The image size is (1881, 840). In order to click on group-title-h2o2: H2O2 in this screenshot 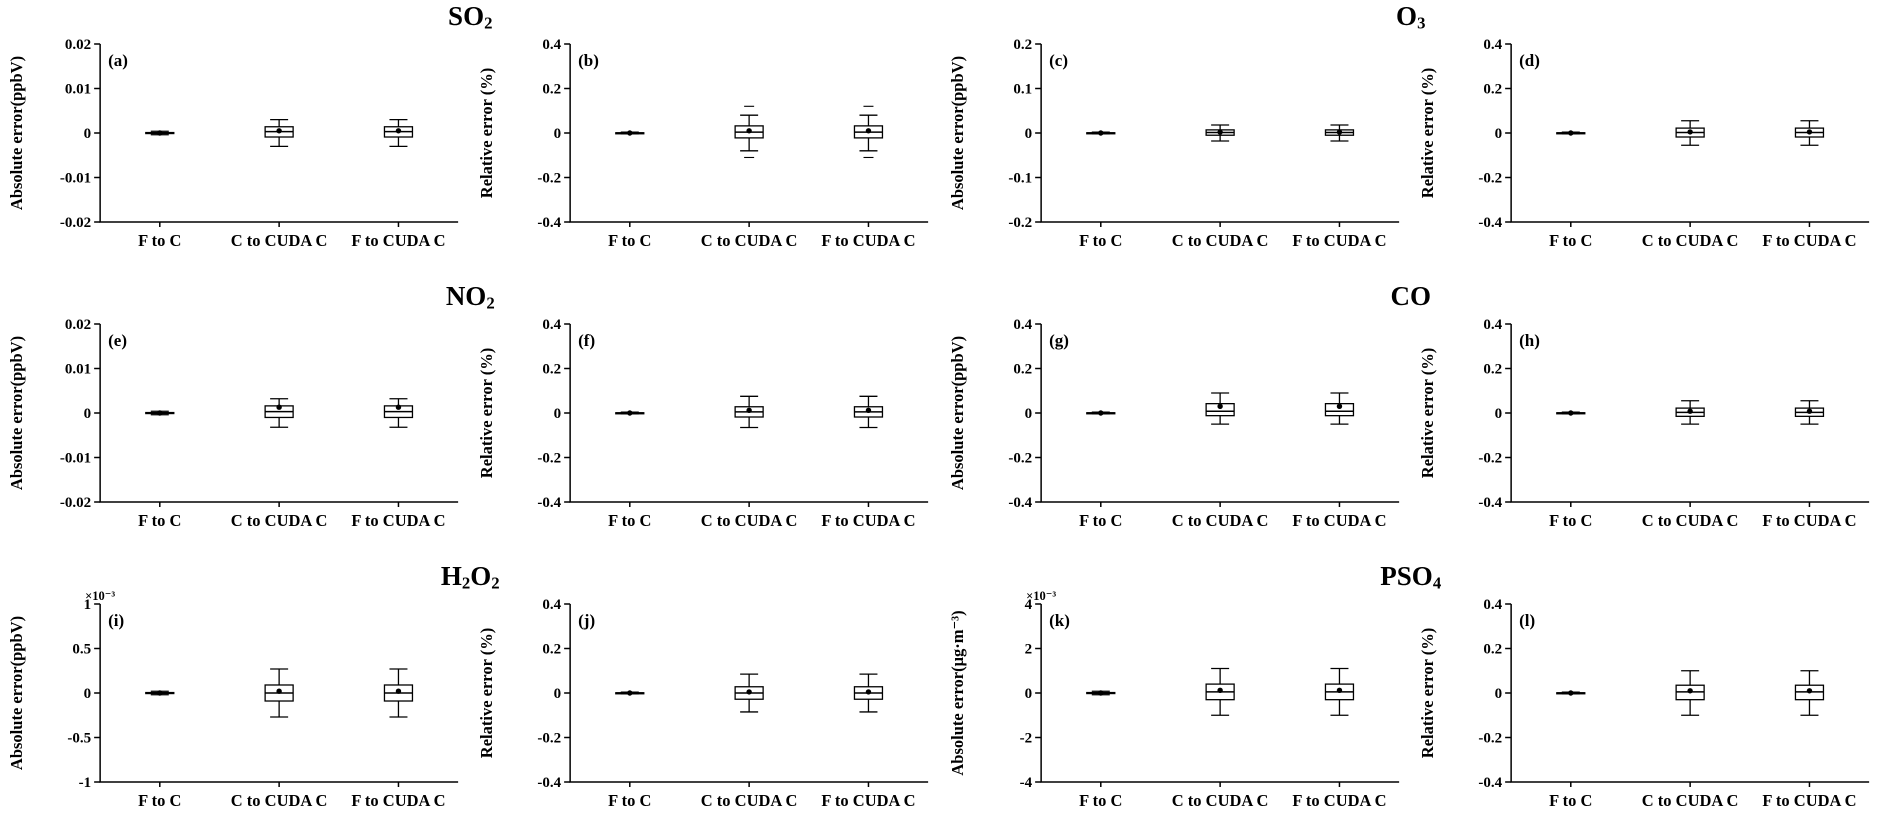, I will do `click(470, 580)`.